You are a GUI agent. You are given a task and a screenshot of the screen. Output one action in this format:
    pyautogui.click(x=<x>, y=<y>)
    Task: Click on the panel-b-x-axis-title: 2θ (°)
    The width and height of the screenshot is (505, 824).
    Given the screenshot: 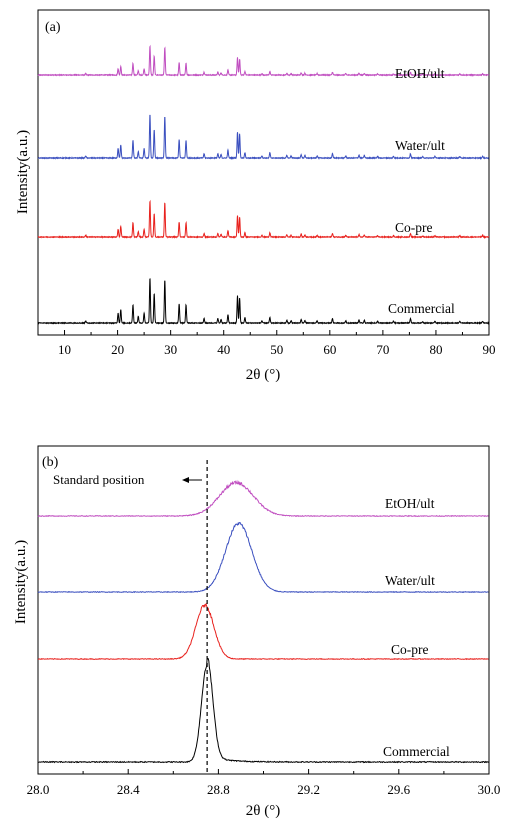 What is the action you would take?
    pyautogui.click(x=263, y=811)
    